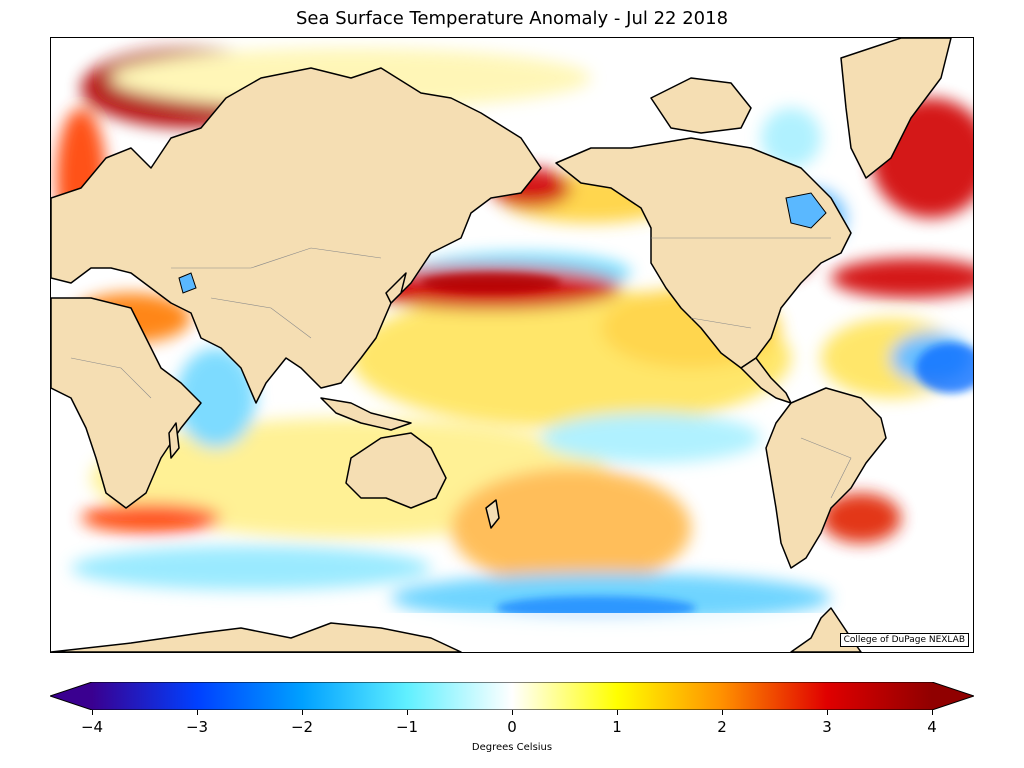  What do you see at coordinates (902, 278) in the screenshot?
I see `anomaly-warm-gulf-stream` at bounding box center [902, 278].